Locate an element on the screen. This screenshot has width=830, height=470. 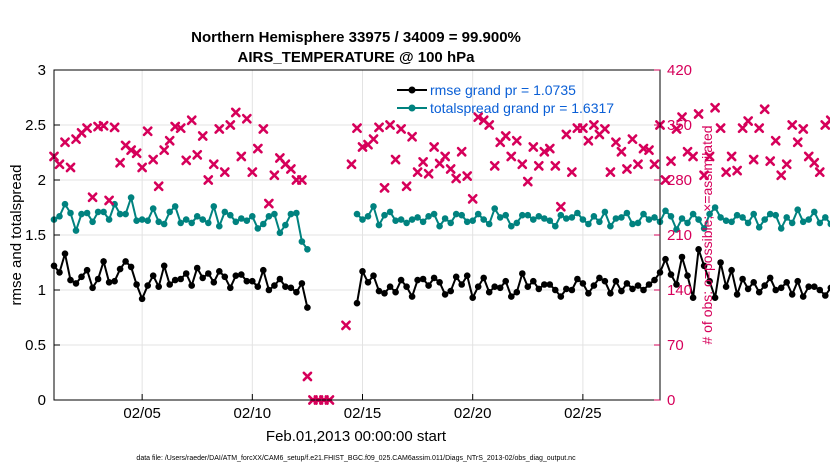
y-tick-label: 0 is located at coordinates (42, 400).